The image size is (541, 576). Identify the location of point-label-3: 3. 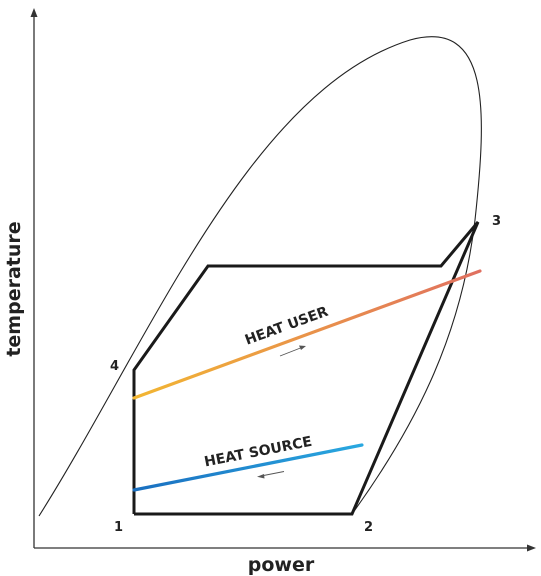
(496, 221).